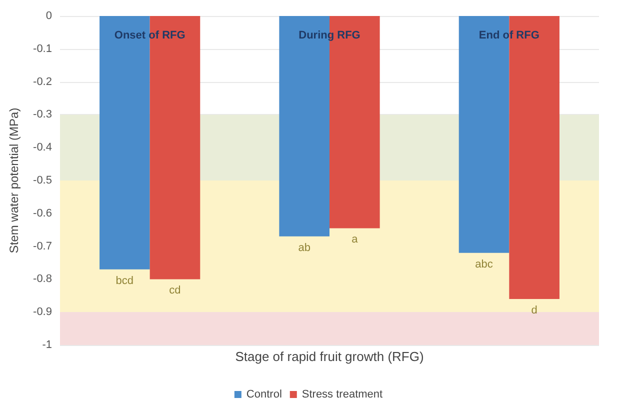 The image size is (617, 409). Describe the element at coordinates (14, 181) in the screenshot. I see `y-axis-title: Stem water potential (MPa)` at that location.